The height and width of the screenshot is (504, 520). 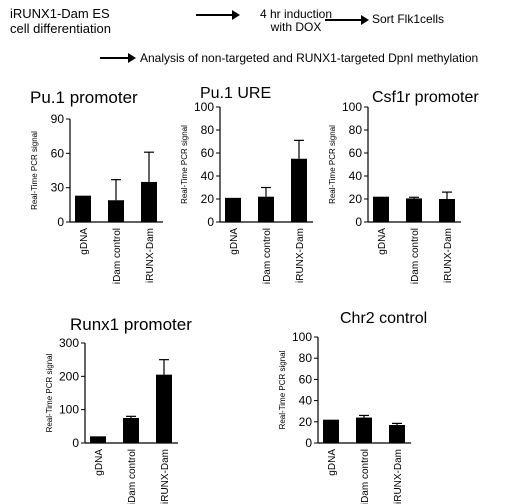 What do you see at coordinates (69, 376) in the screenshot?
I see `y-tick-label: 200` at bounding box center [69, 376].